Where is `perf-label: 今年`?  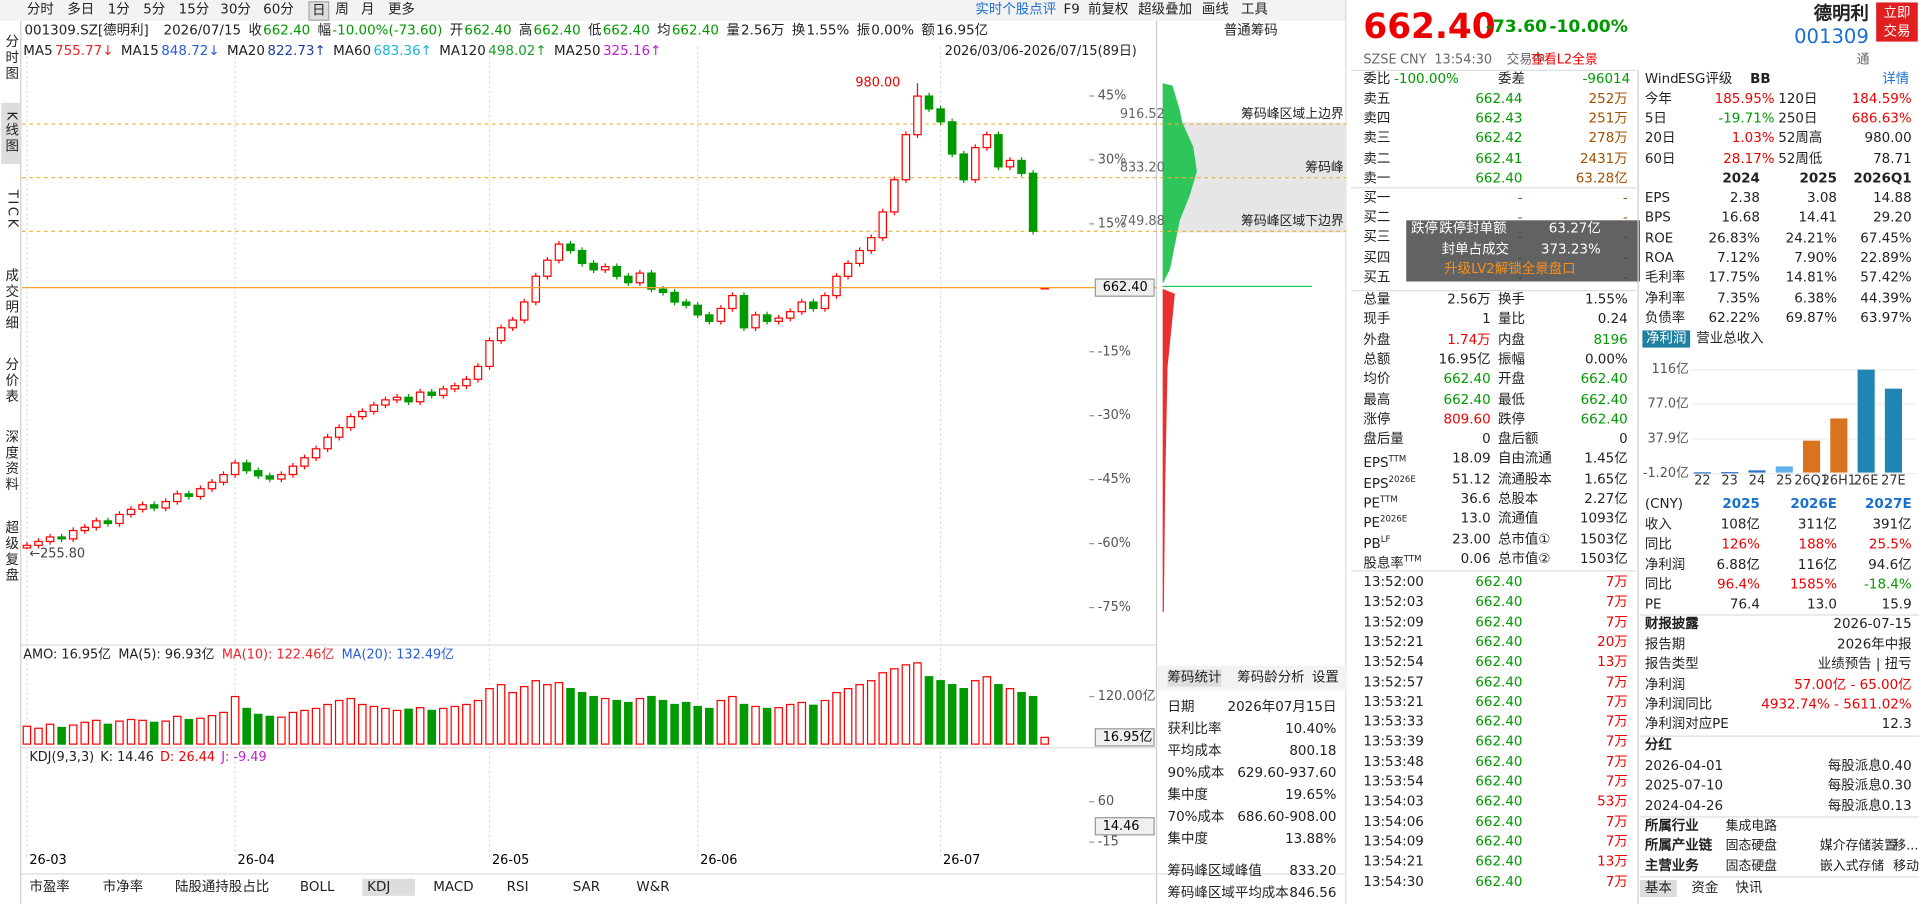 perf-label: 今年 is located at coordinates (1658, 98).